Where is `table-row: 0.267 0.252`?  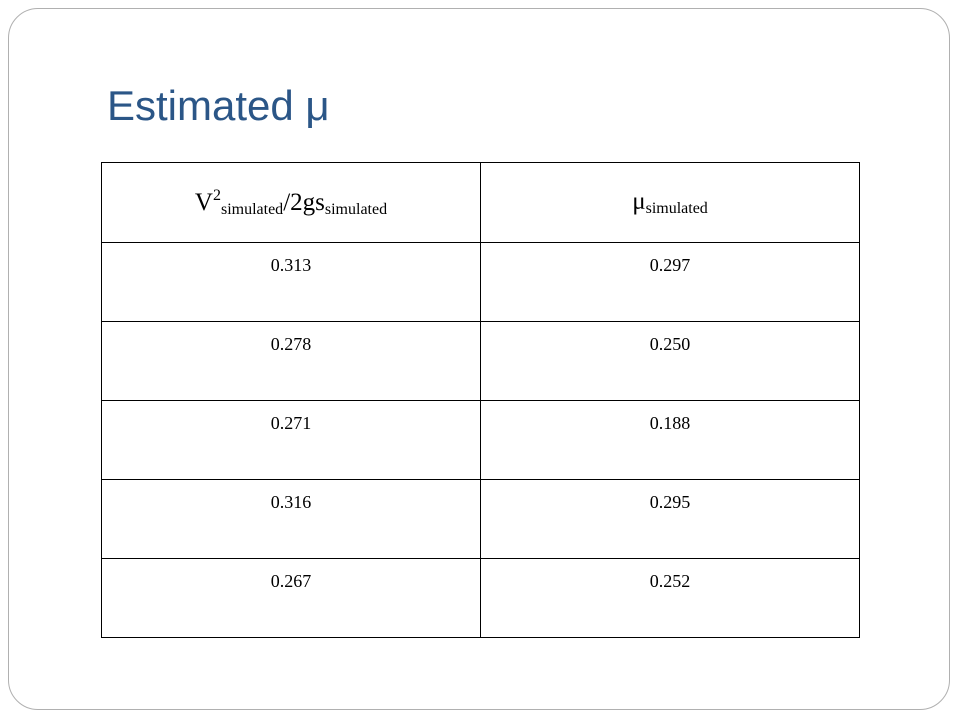
table-row: 0.267 0.252 is located at coordinates (480, 598).